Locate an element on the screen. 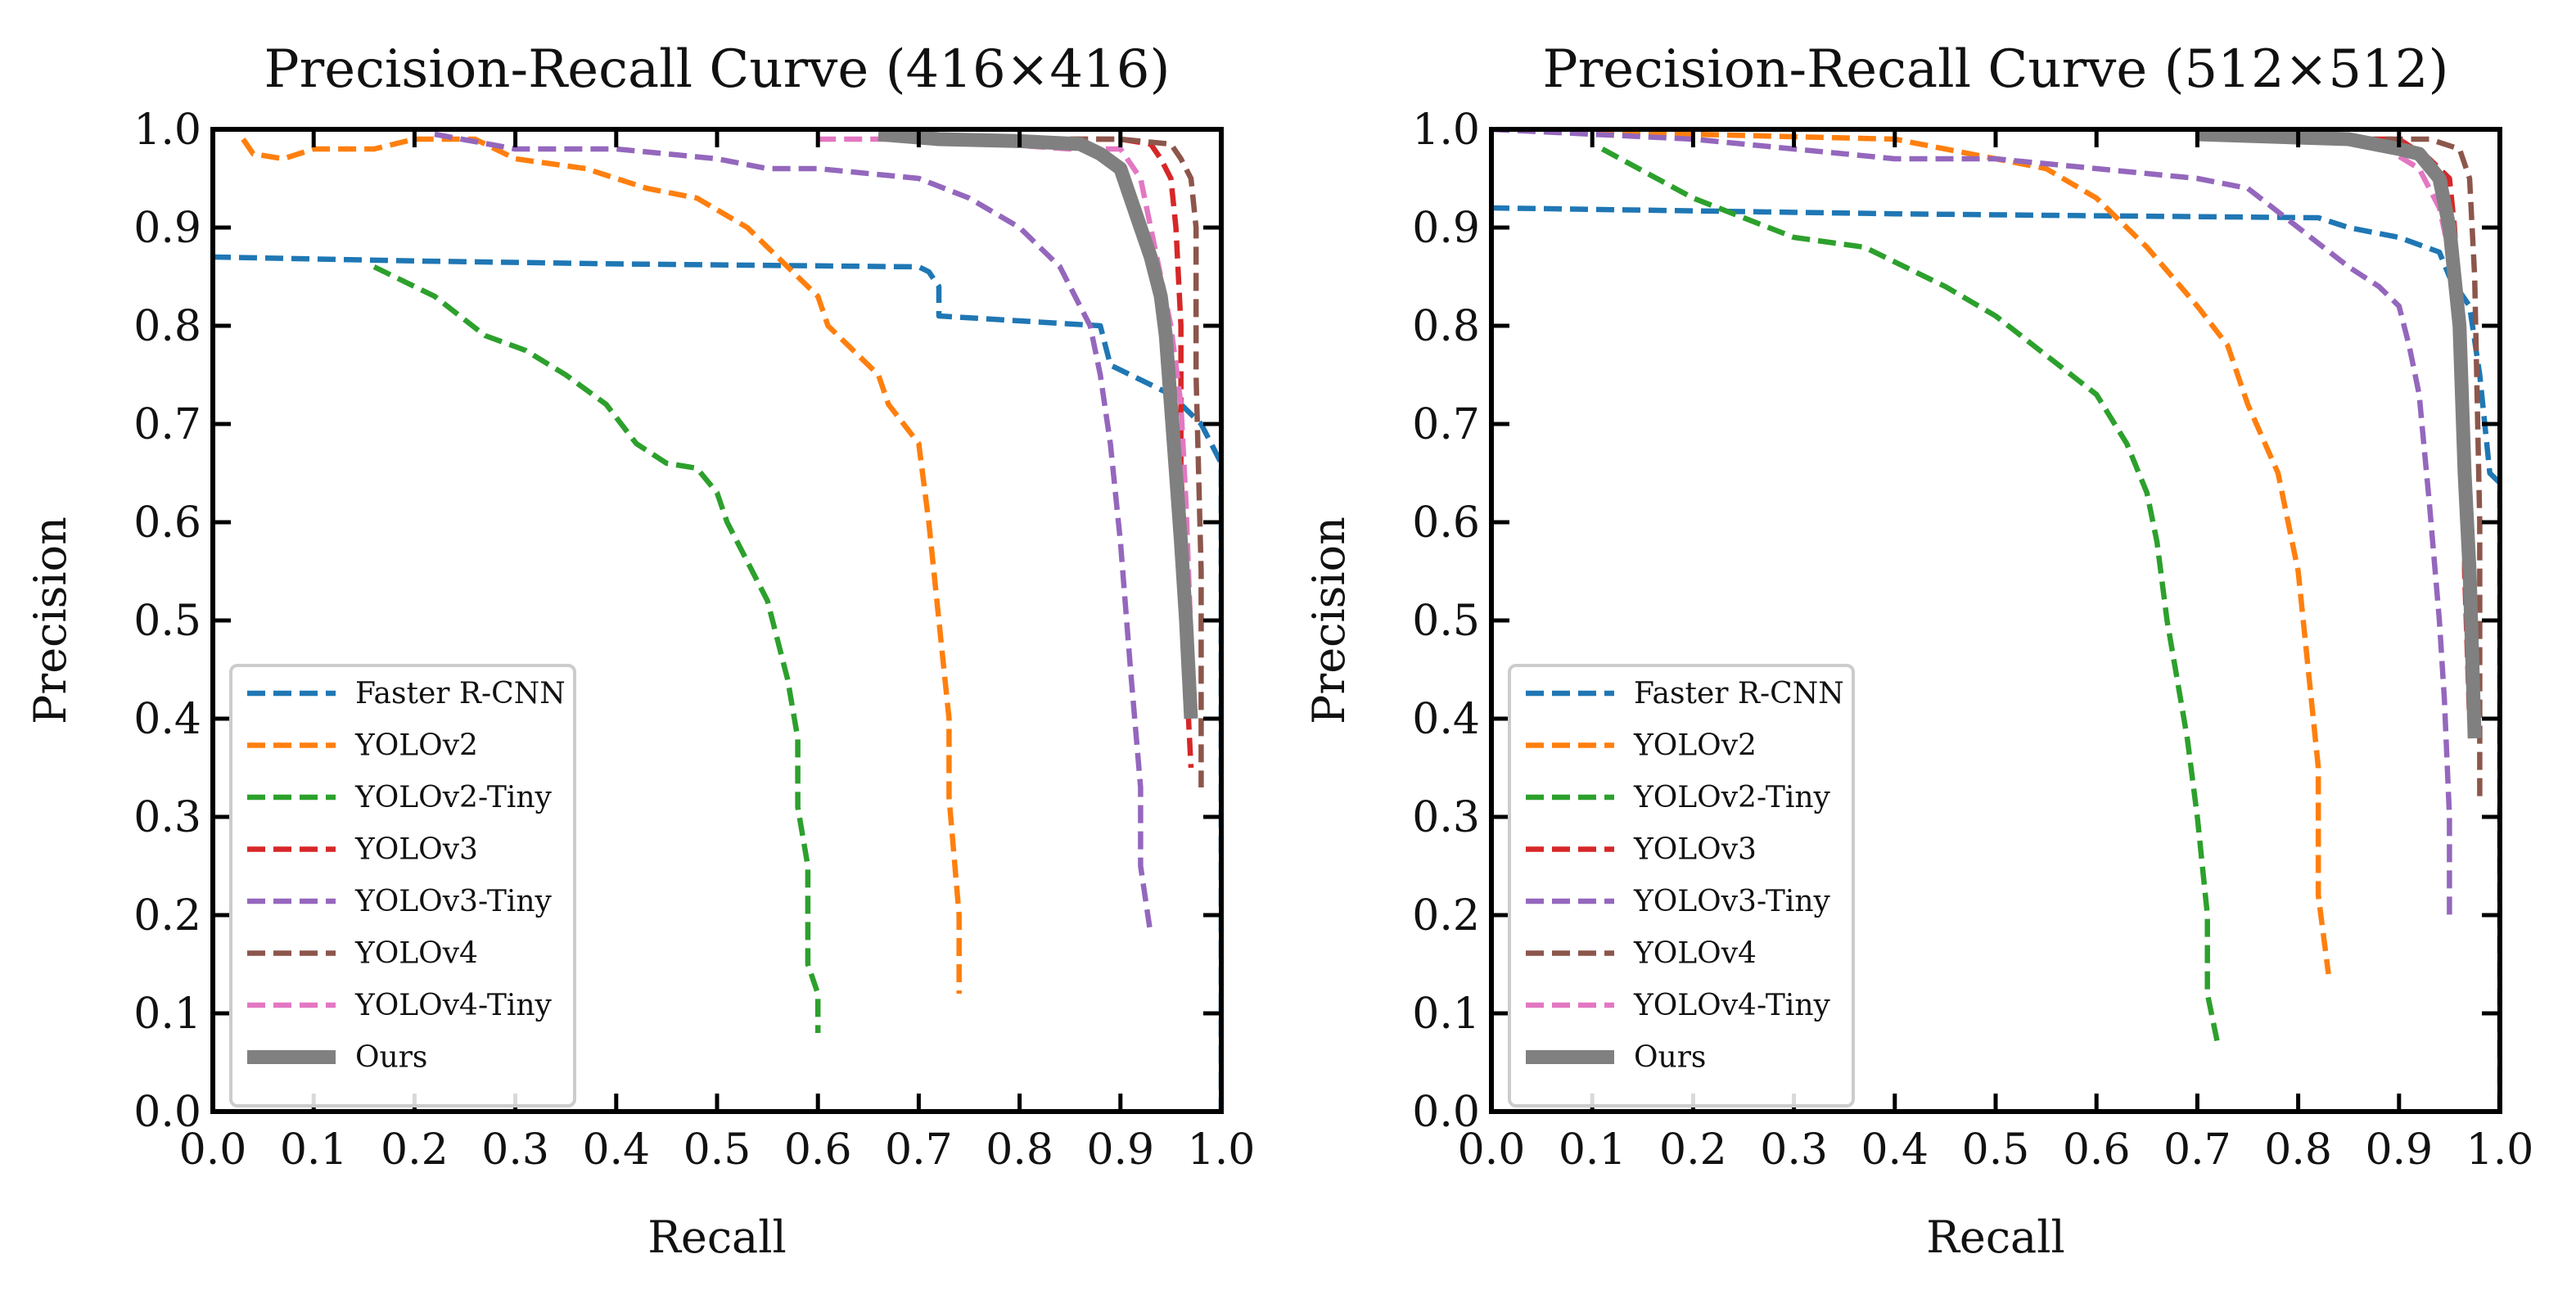  chart-title: Precision-Recall Curve (512×512) is located at coordinates (1996, 69).